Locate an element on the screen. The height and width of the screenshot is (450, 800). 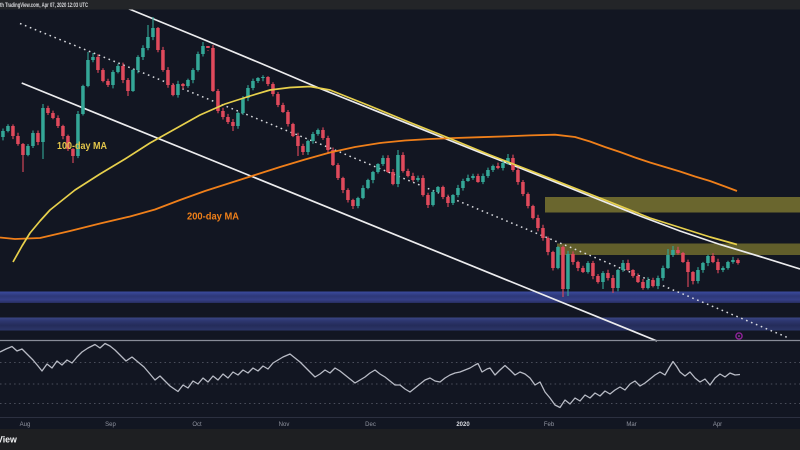
svg-text: Mar is located at coordinates (631, 425).